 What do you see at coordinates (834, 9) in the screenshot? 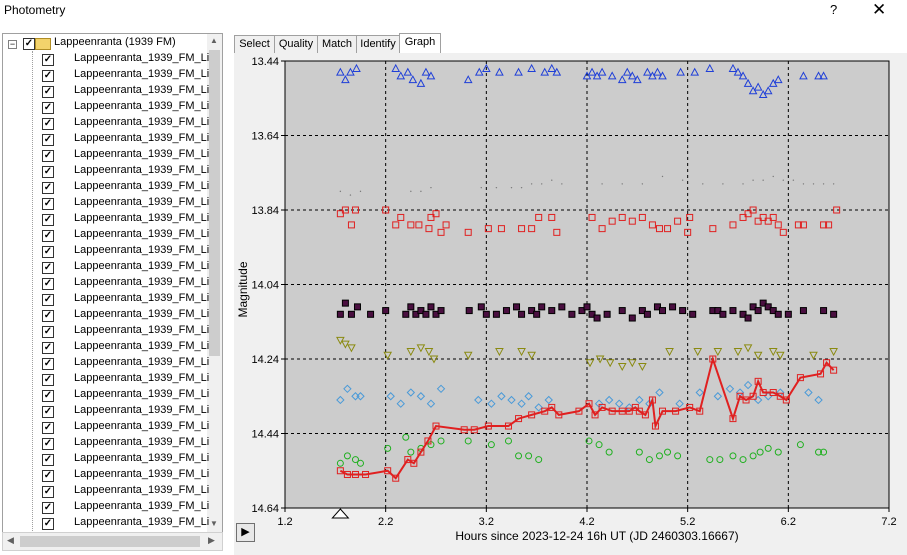
I see `help-button: ?` at bounding box center [834, 9].